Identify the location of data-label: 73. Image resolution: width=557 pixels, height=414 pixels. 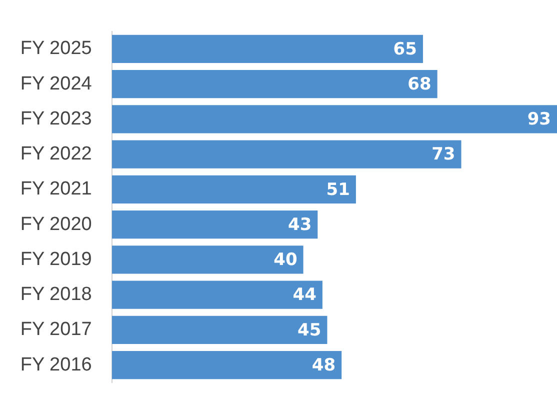
(444, 154).